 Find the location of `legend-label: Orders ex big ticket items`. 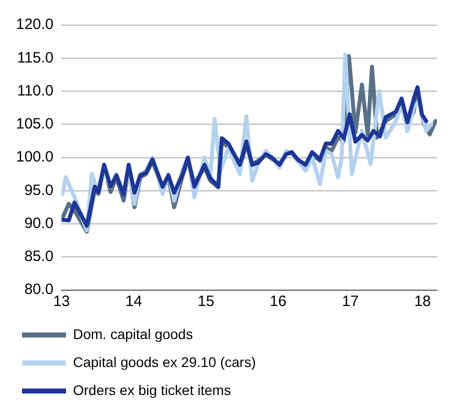

legend-label: Orders ex big ticket items is located at coordinates (152, 390).